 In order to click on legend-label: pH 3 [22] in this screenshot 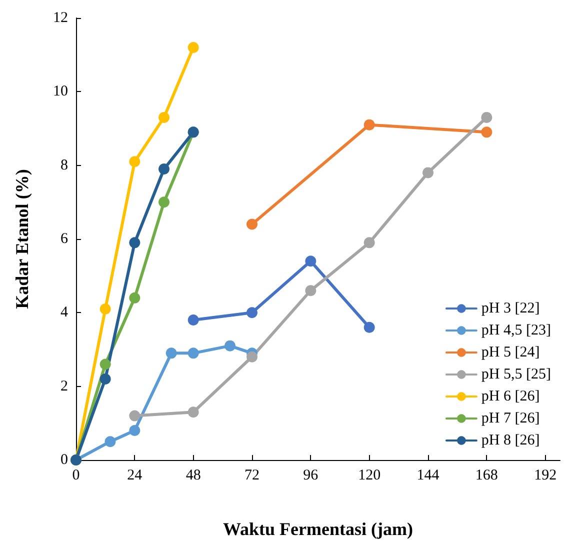, I will do `click(510, 308)`.